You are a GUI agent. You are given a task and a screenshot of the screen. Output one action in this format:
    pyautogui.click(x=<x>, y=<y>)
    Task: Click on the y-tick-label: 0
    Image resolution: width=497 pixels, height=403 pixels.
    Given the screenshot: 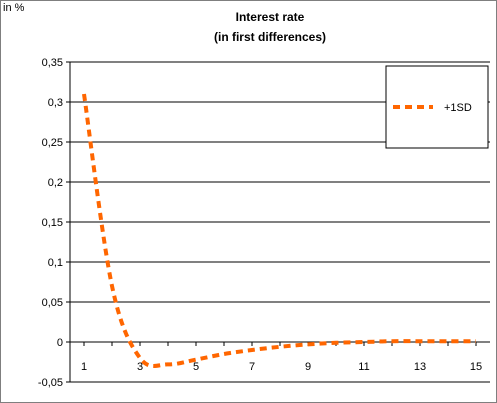 What is the action you would take?
    pyautogui.click(x=60, y=343)
    